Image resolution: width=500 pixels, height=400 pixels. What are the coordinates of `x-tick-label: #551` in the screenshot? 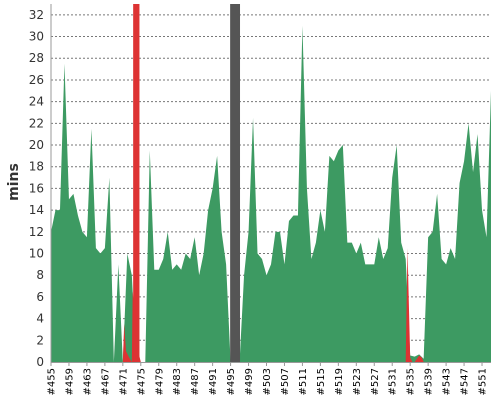 It's located at (483, 381).